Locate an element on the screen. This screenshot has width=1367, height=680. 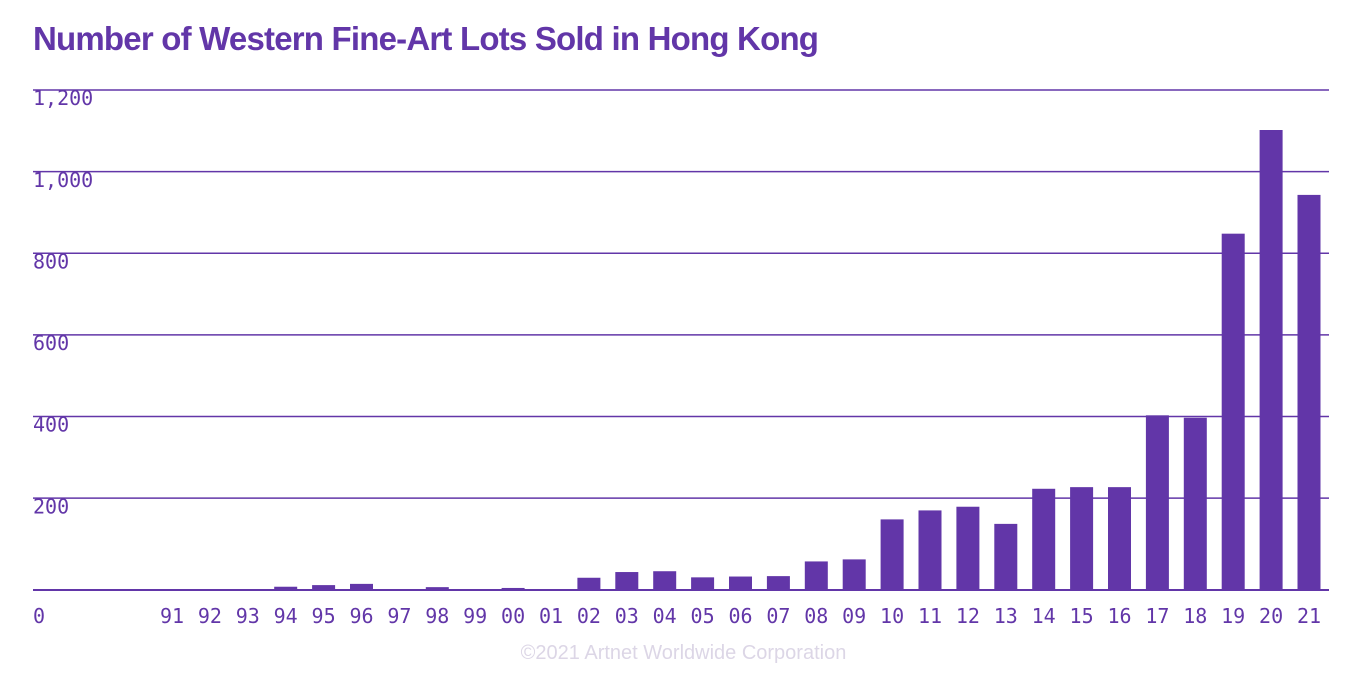
x-tick-label: 18 is located at coordinates (1195, 616).